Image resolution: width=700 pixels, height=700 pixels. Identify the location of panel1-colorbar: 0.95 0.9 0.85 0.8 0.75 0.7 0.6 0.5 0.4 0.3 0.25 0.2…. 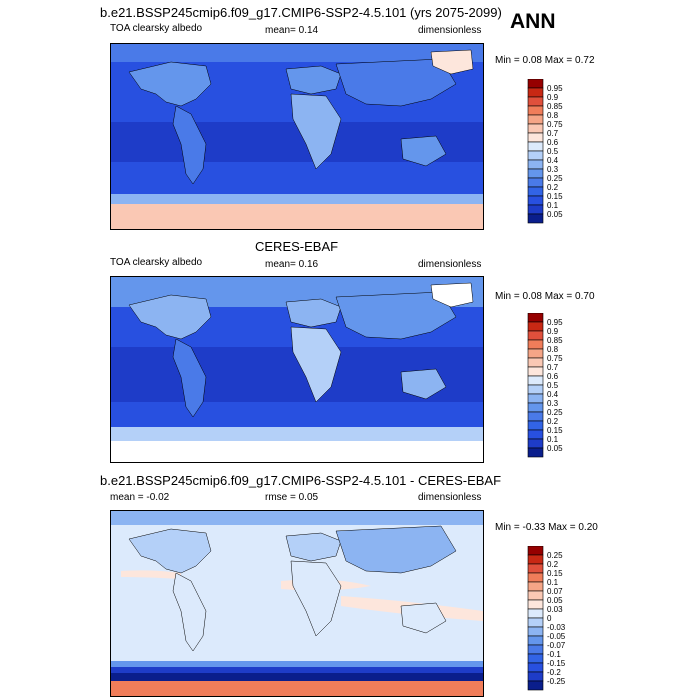
(557, 152).